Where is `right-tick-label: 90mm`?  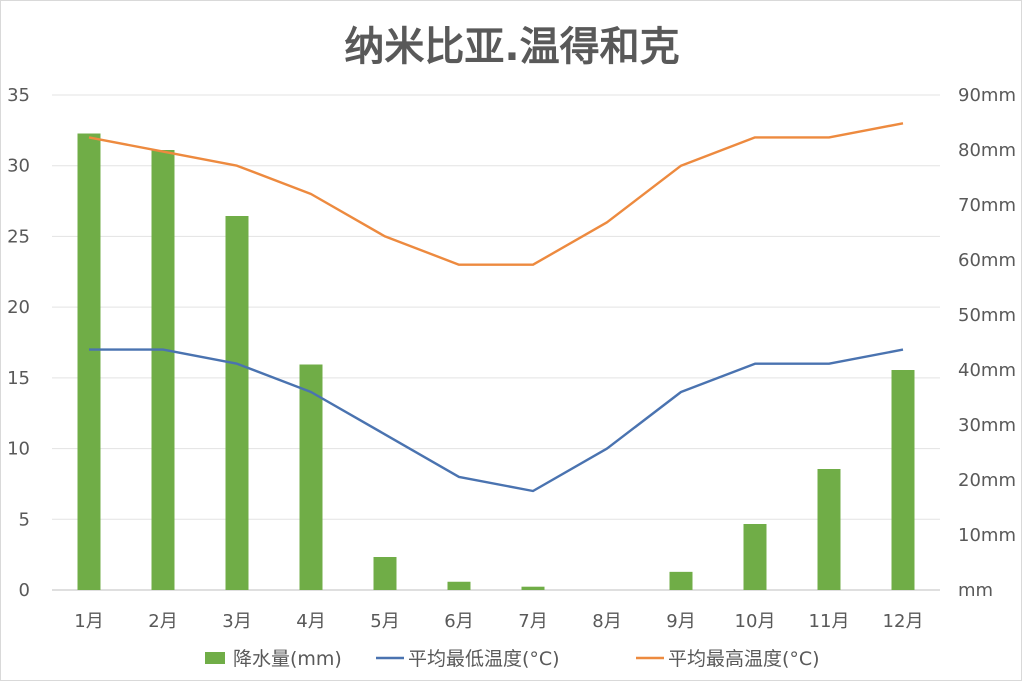 right-tick-label: 90mm is located at coordinates (987, 95).